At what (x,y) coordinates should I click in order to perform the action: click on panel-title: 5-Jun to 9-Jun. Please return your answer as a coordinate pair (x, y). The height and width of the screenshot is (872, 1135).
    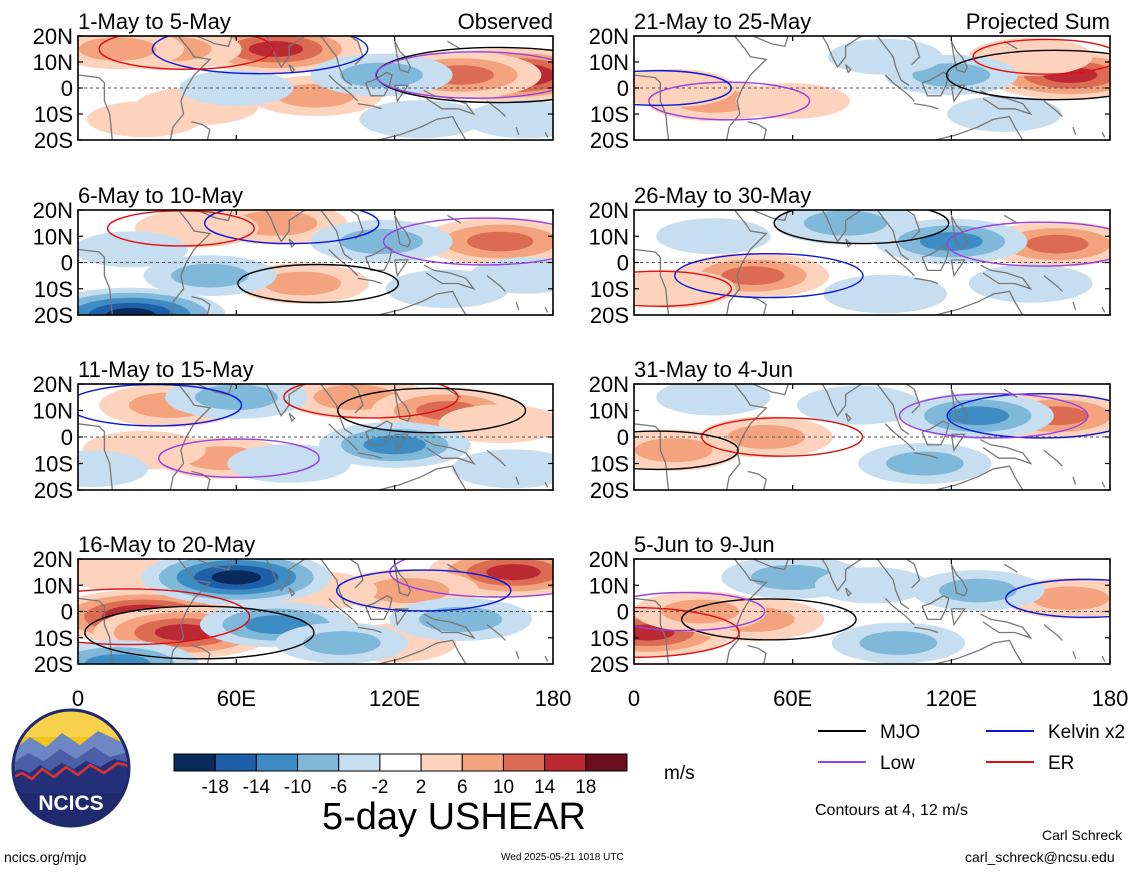
    Looking at the image, I should click on (704, 544).